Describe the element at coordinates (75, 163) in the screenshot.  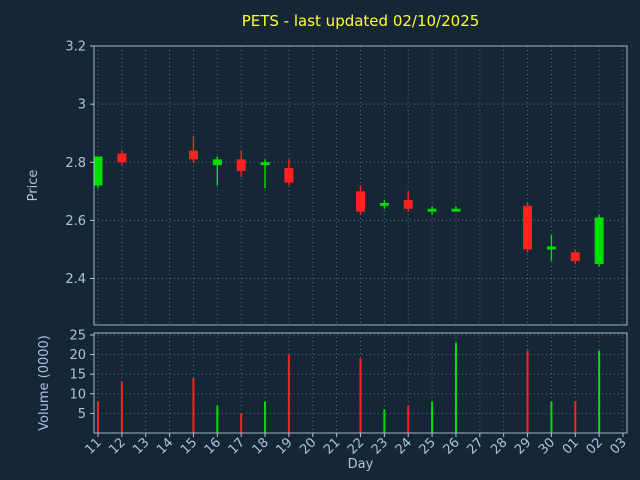
I see `price-tick-label: 2.8` at that location.